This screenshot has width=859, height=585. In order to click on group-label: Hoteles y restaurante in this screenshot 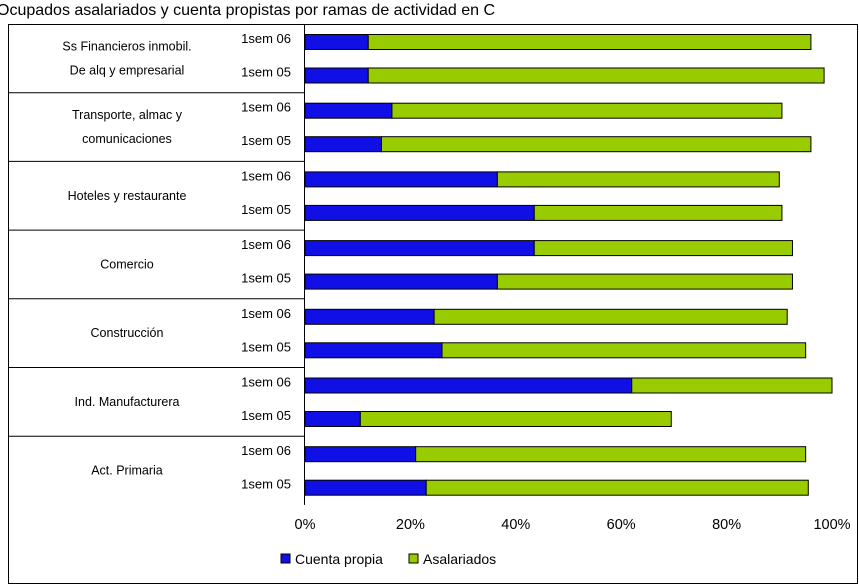, I will do `click(127, 196)`.